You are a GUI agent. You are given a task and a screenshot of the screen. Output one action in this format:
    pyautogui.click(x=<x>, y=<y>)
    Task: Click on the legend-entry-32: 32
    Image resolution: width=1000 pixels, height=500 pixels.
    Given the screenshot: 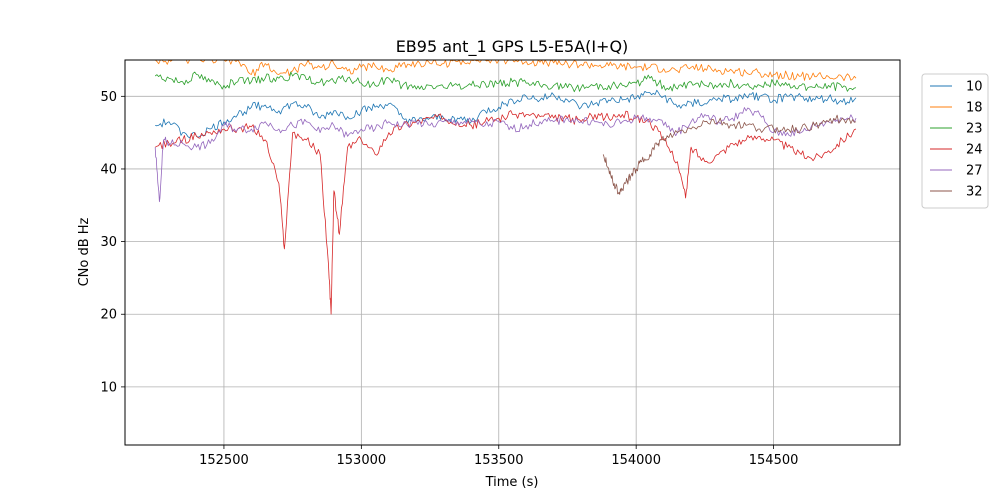 What is the action you would take?
    pyautogui.click(x=974, y=192)
    